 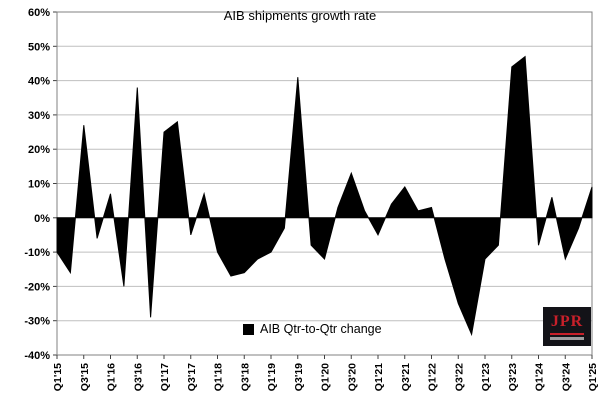 What do you see at coordinates (245, 377) in the screenshot?
I see `svg-text: Q3'18` at bounding box center [245, 377].